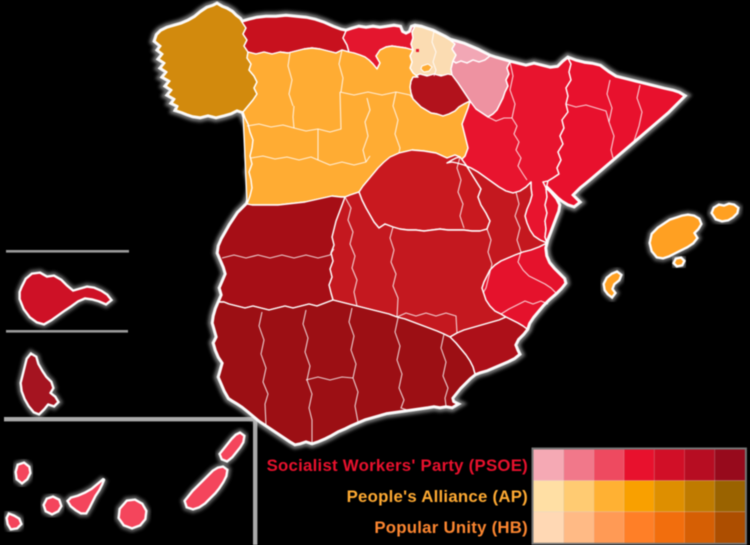 This screenshot has width=750, height=545. What do you see at coordinates (397, 465) in the screenshot?
I see `svg-text:Socialist Workers' Party (PSOE: Socialist Workers' Party (PSOE)` at bounding box center [397, 465].